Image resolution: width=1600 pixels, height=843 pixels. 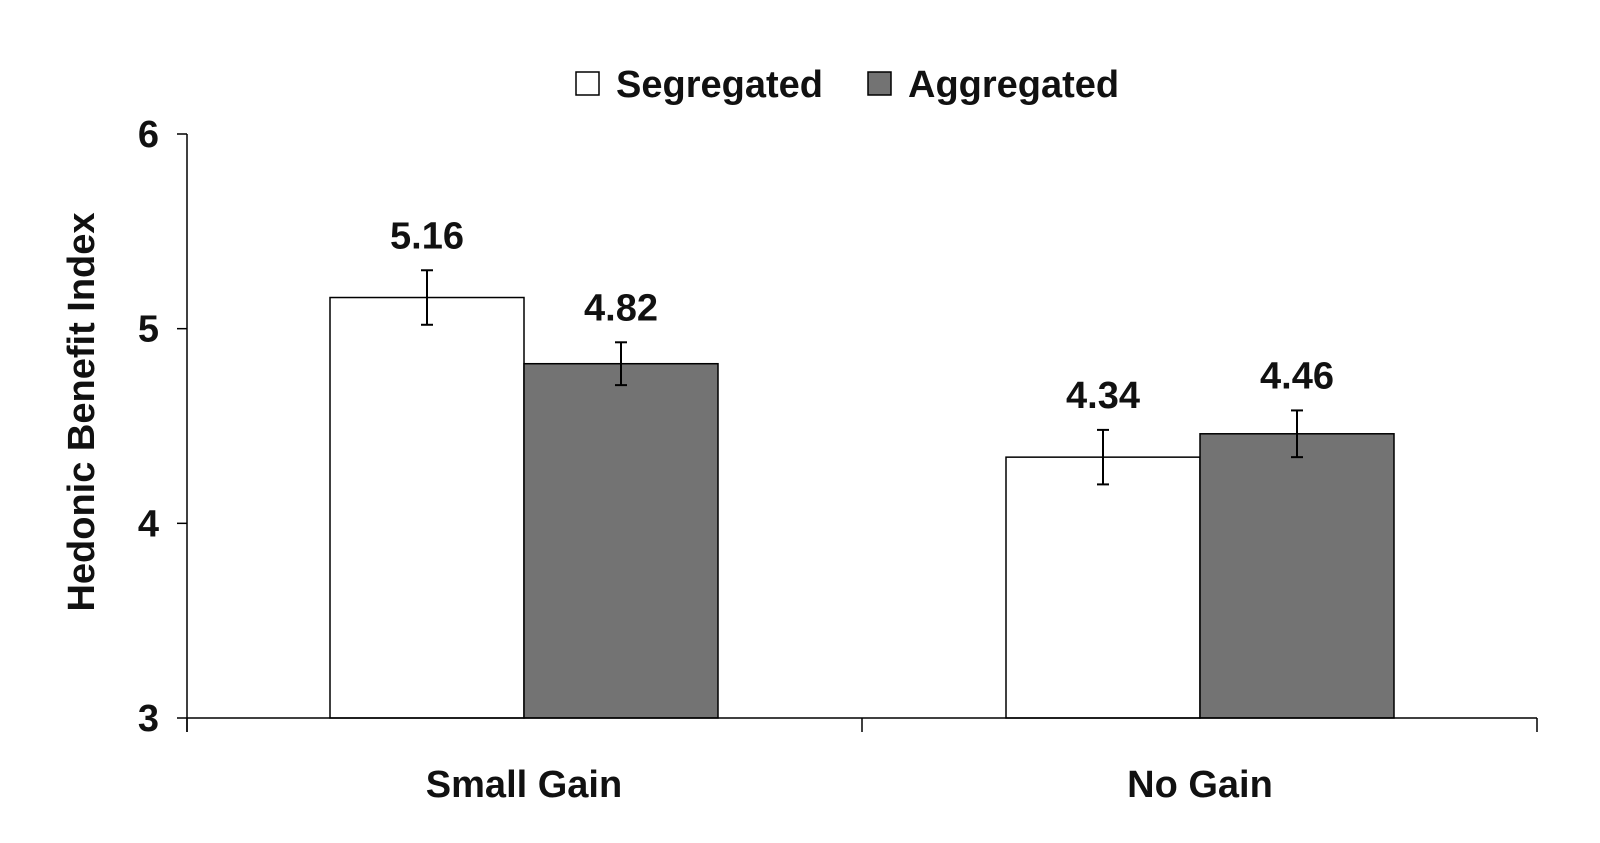 What do you see at coordinates (1200, 785) in the screenshot?
I see `x-category-label: No Gain` at bounding box center [1200, 785].